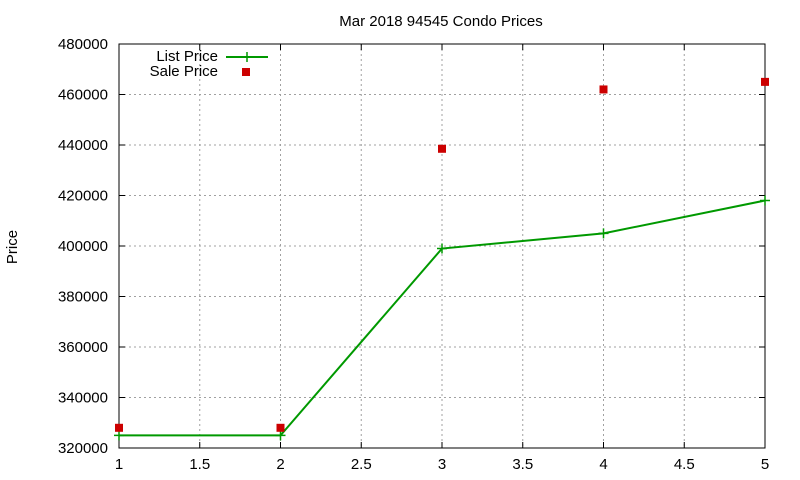 The width and height of the screenshot is (800, 480). I want to click on legend: List Price Sale Price, so click(209, 64).